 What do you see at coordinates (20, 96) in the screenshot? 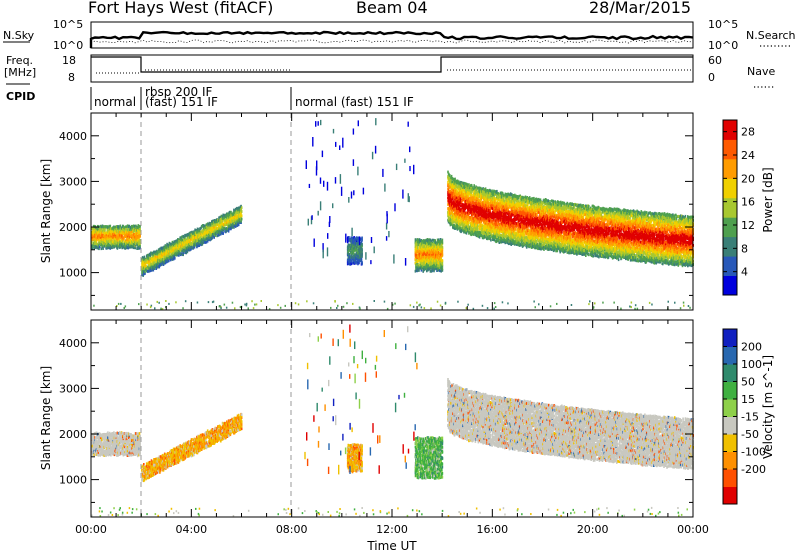
I see `cpid-label: CPID` at bounding box center [20, 96].